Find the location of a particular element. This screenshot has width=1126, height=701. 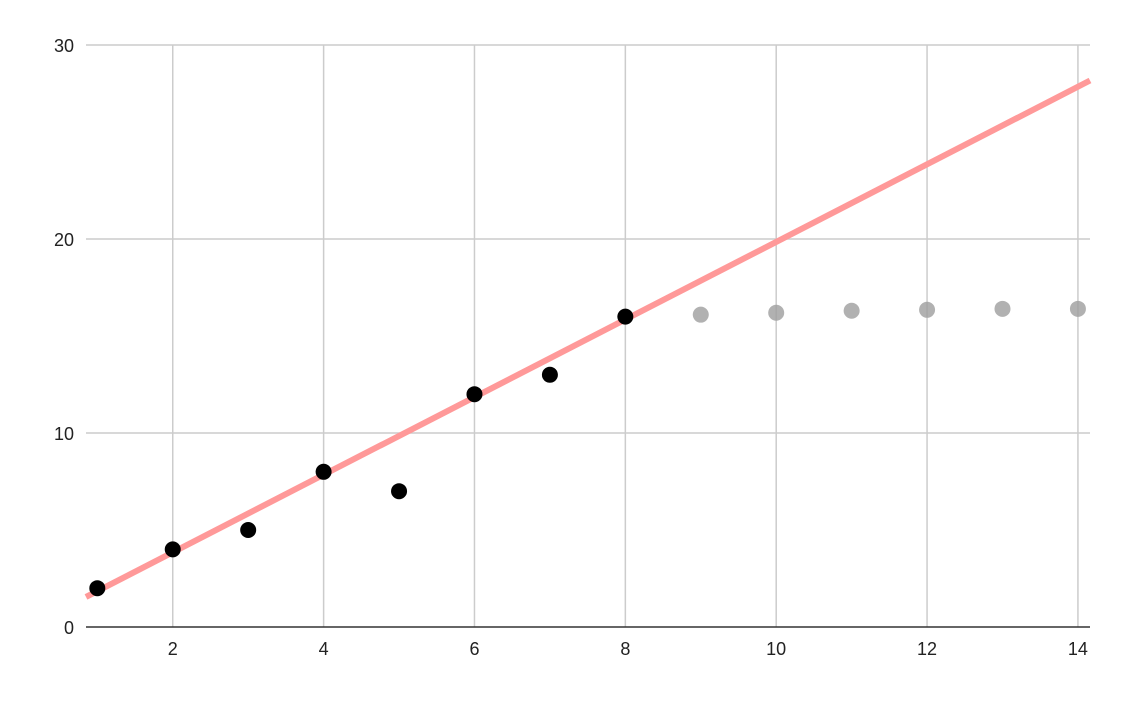

x-tick-label: 6 is located at coordinates (474, 649).